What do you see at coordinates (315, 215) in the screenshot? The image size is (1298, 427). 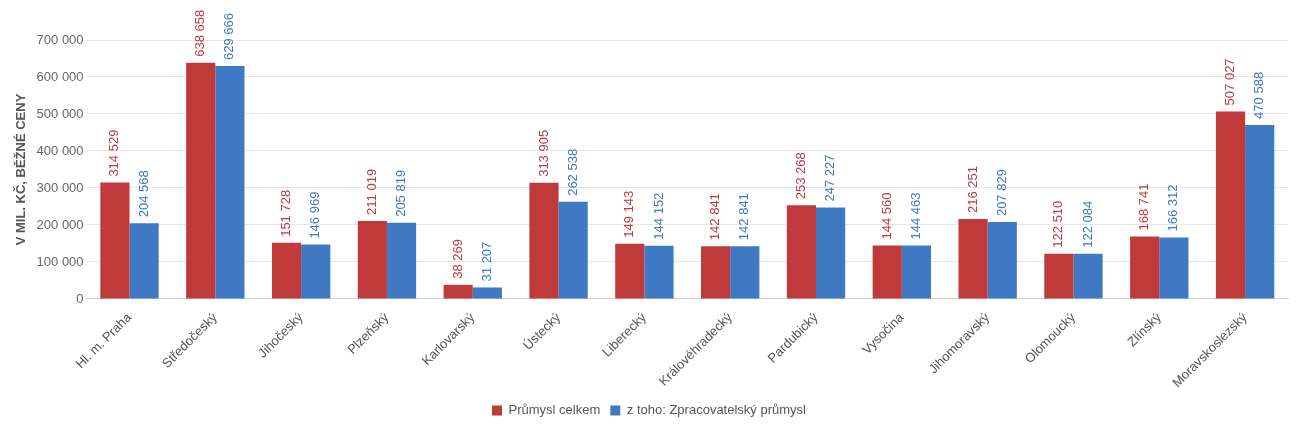 I see `data-label: 146 969` at bounding box center [315, 215].